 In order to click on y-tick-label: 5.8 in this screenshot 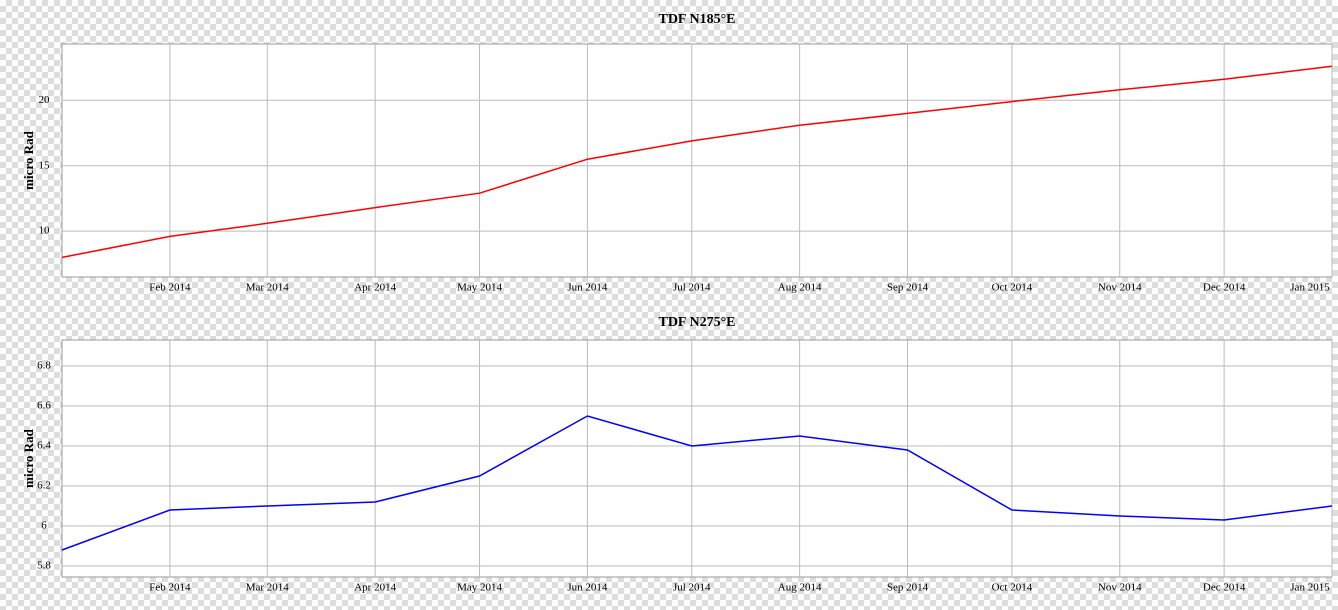, I will do `click(44, 566)`.